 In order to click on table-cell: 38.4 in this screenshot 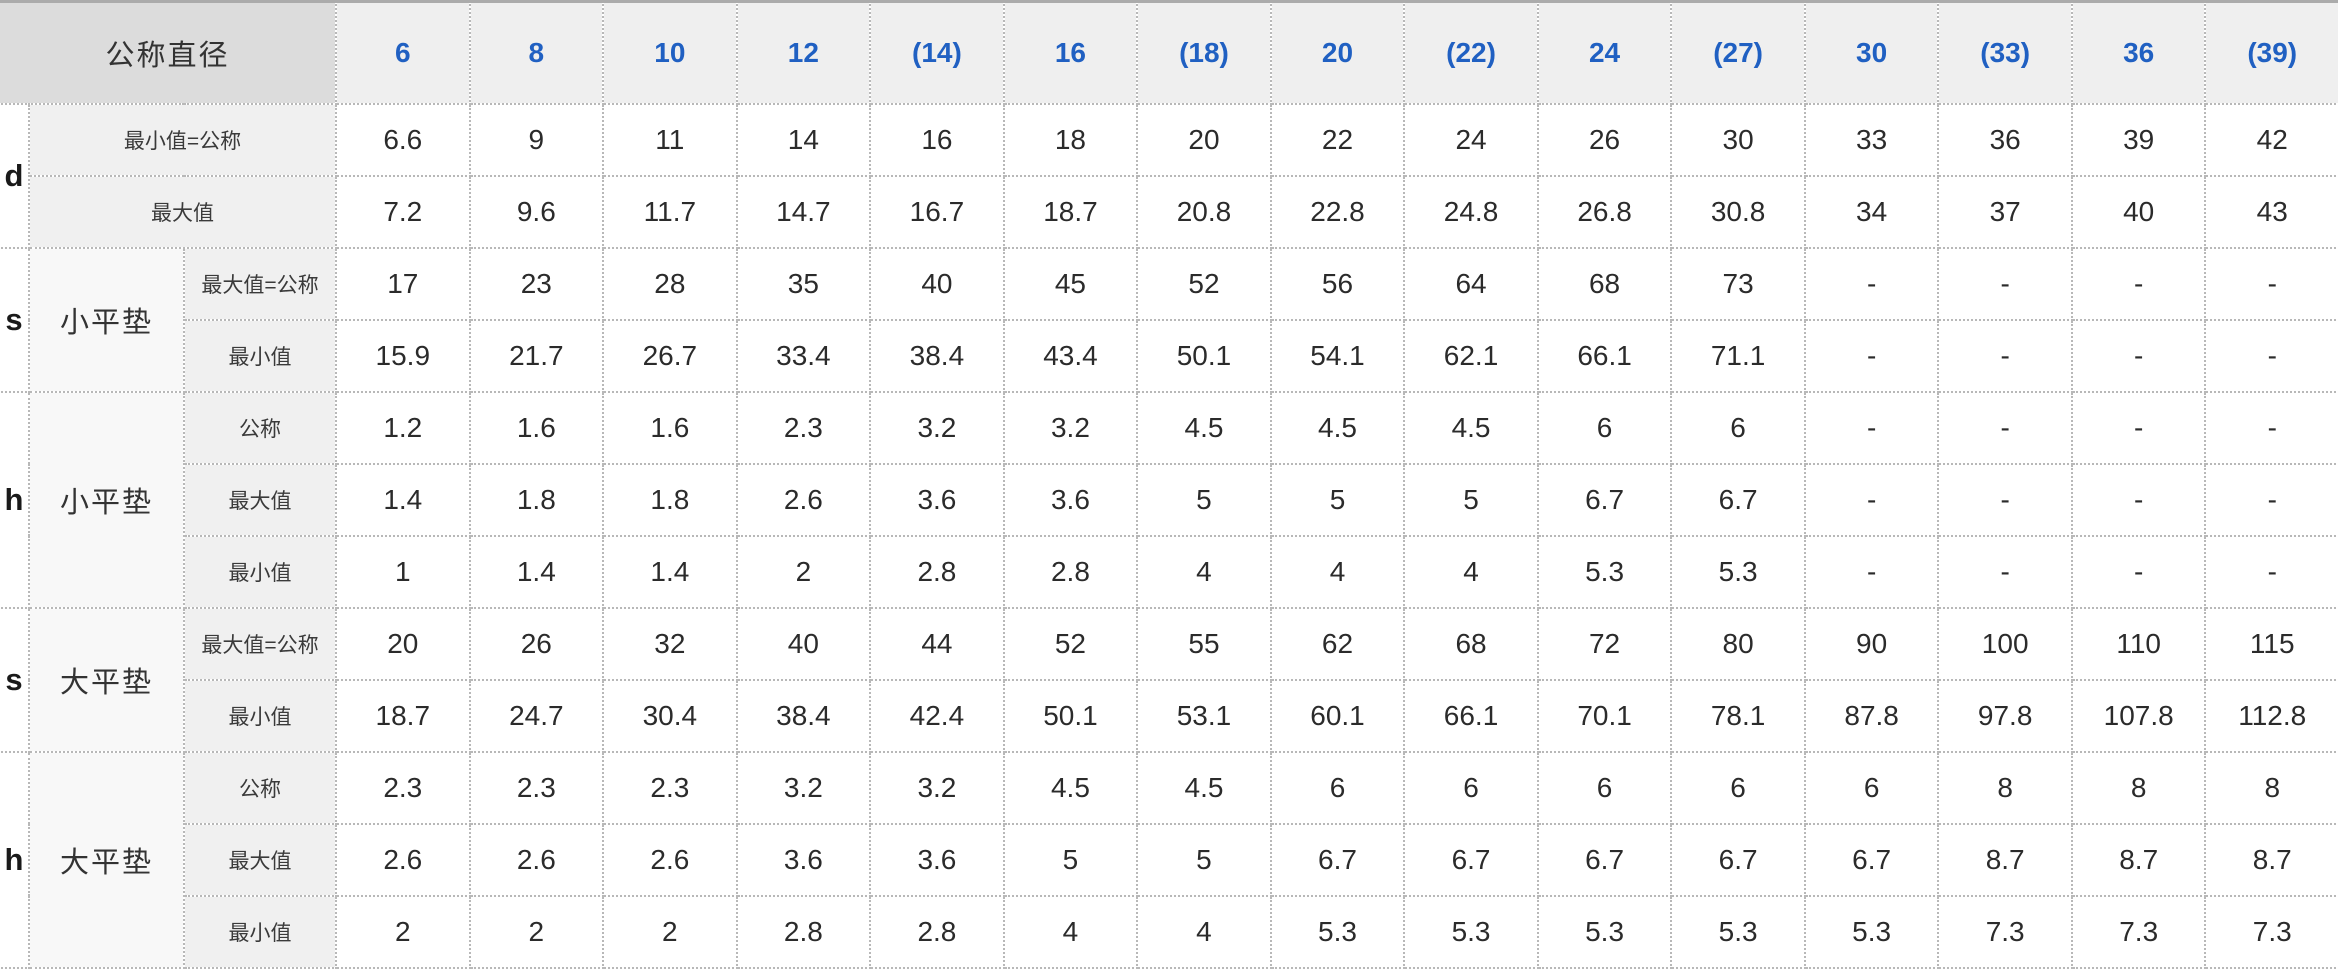, I will do `click(937, 356)`.